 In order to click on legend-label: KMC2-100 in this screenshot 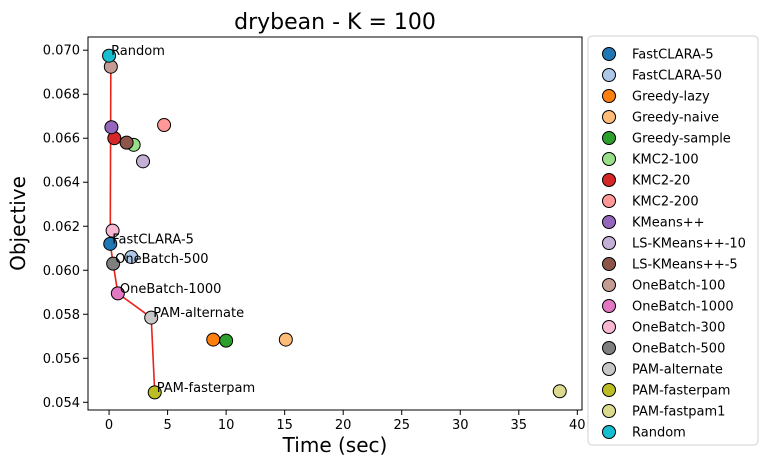, I will do `click(665, 160)`.